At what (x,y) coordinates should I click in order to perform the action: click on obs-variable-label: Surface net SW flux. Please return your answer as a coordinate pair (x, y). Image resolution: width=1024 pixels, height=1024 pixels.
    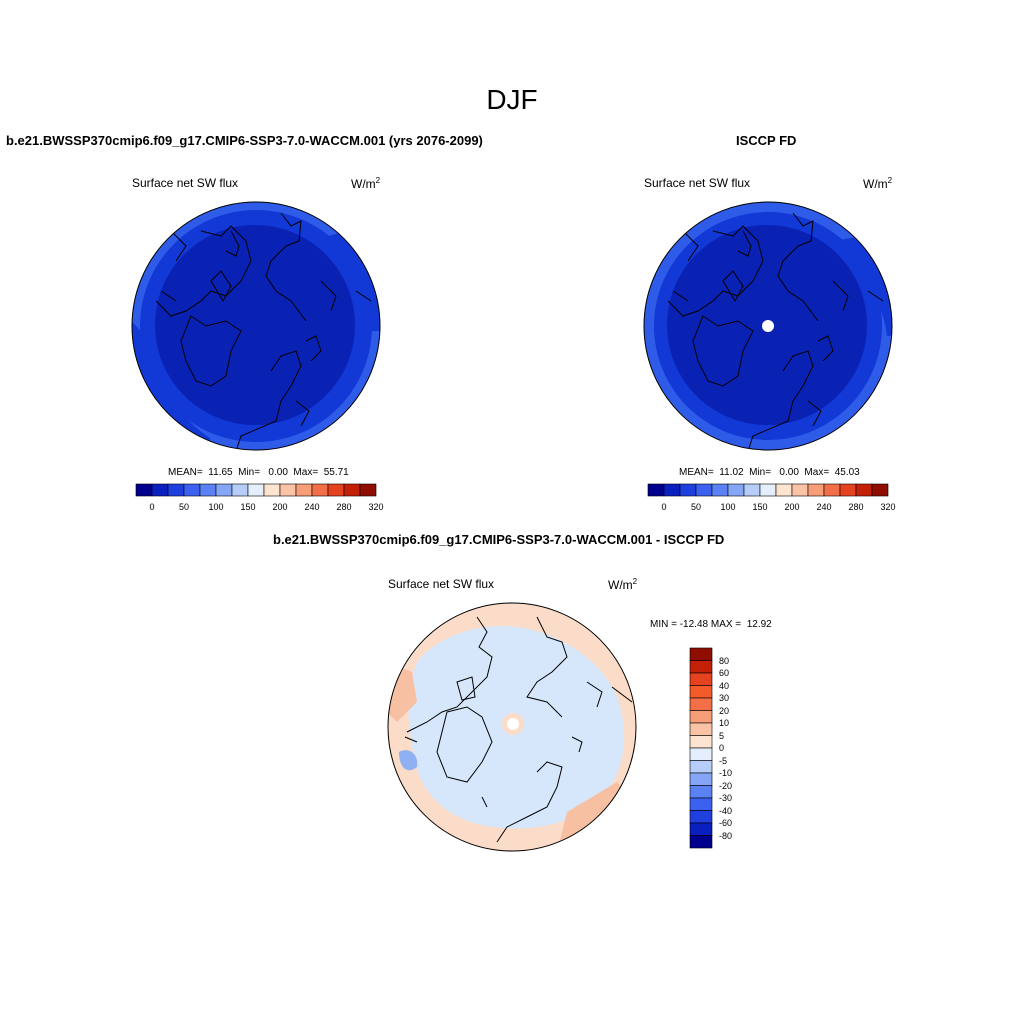
    Looking at the image, I should click on (697, 183).